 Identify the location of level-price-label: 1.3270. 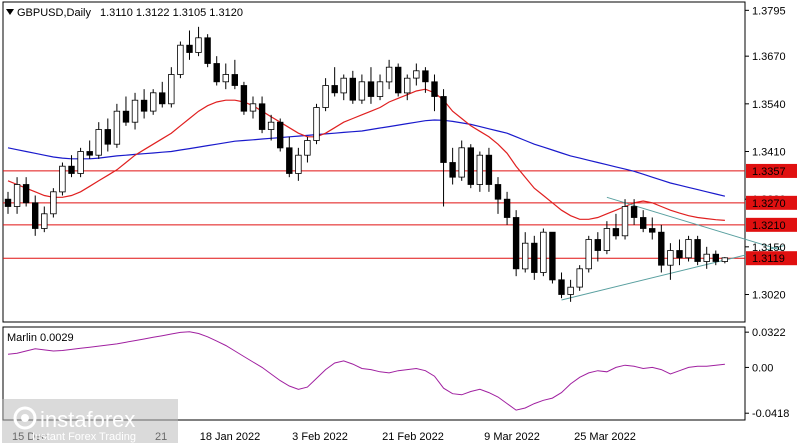
(769, 204).